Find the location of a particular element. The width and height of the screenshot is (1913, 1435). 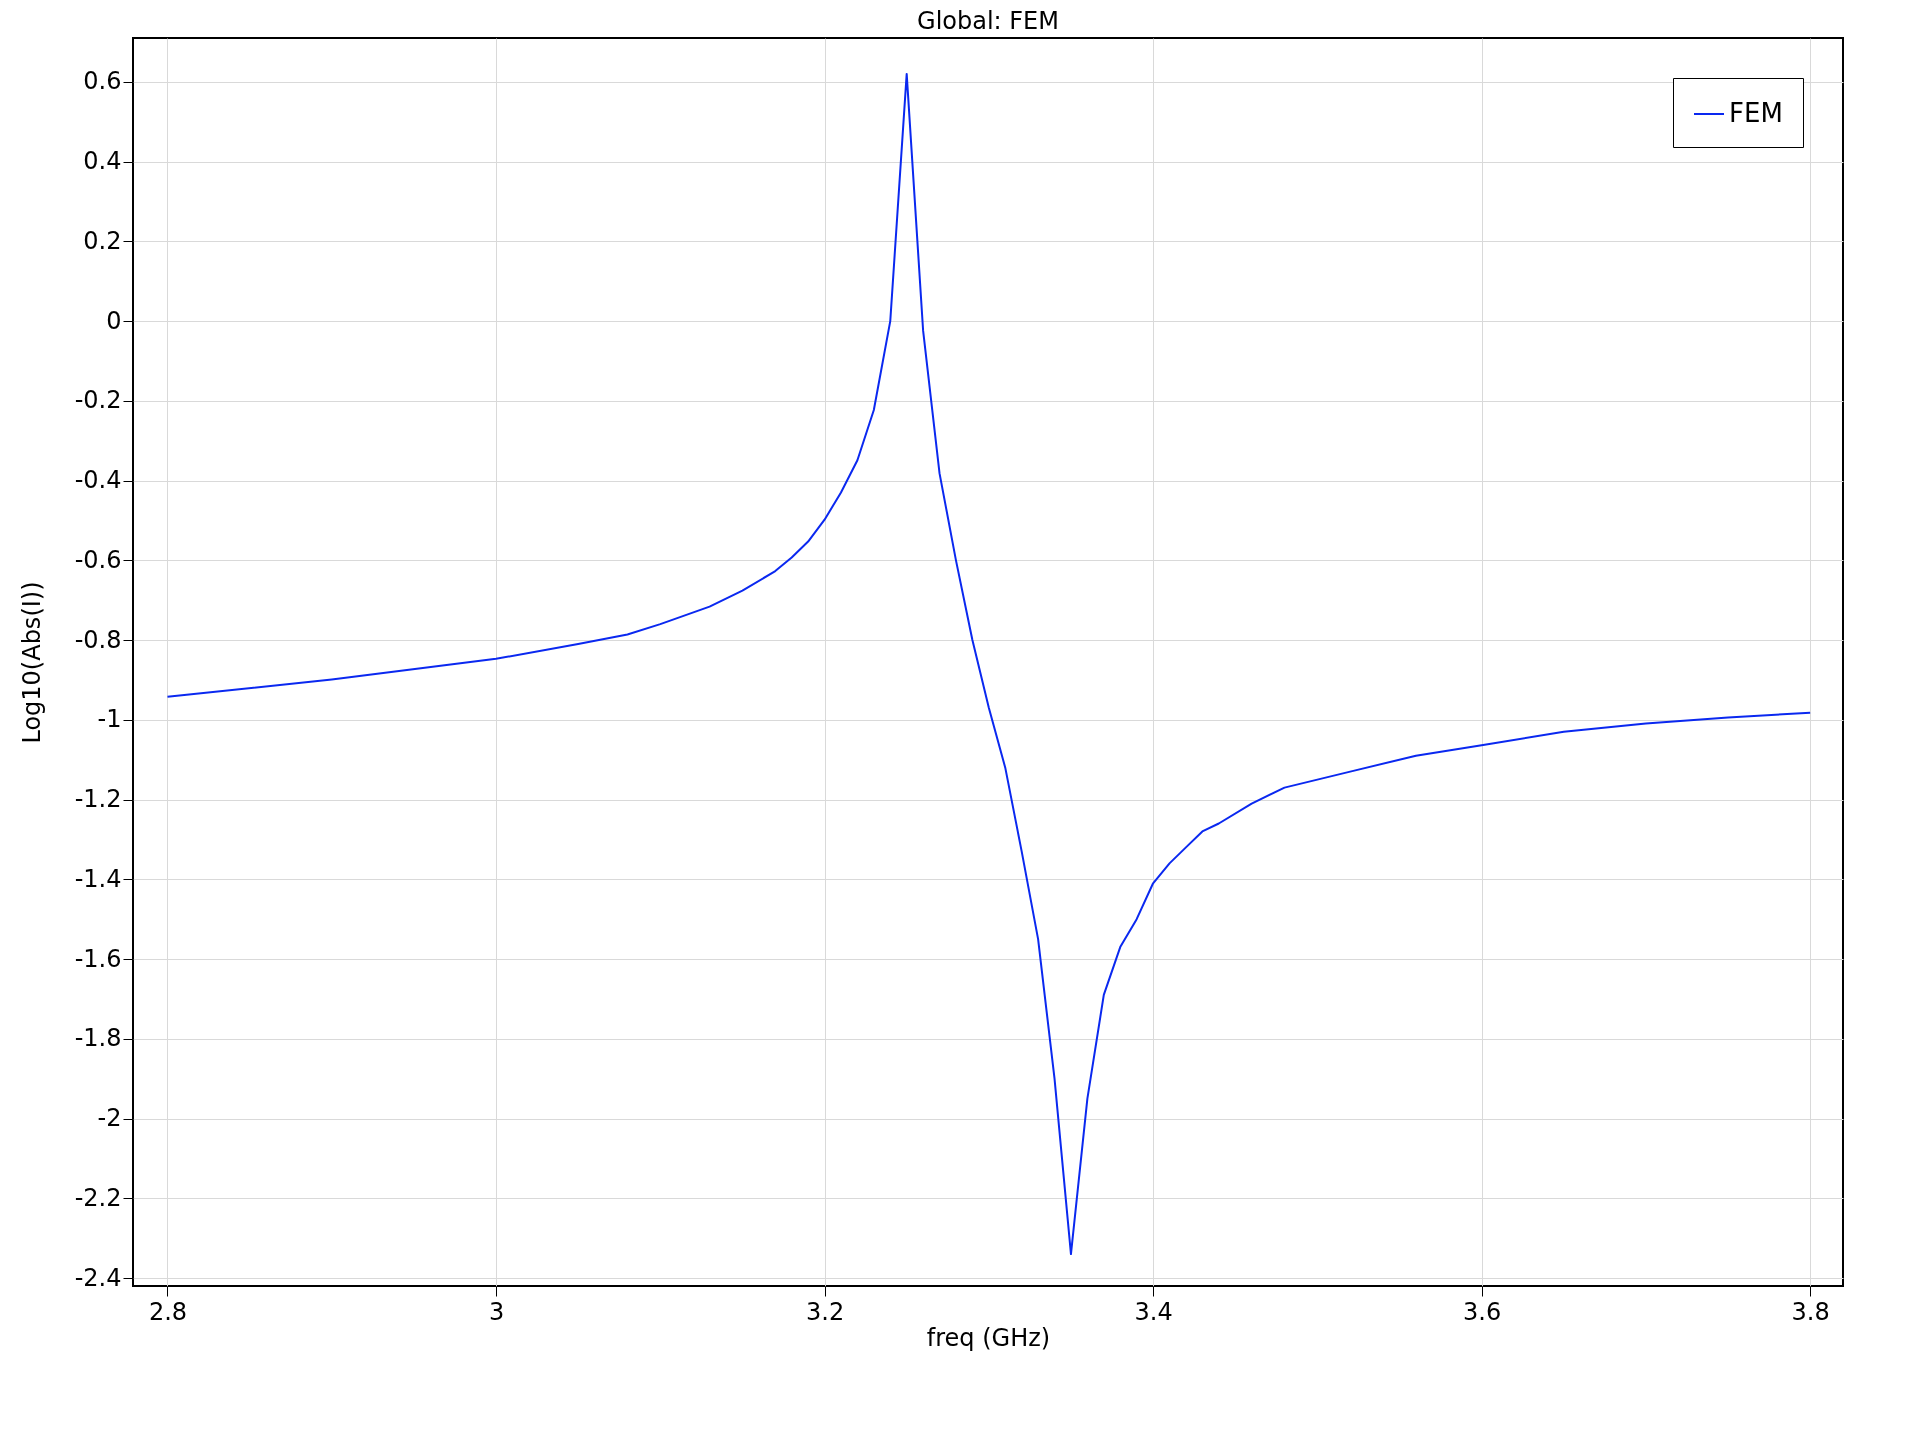

x-tick-label: 3.6 is located at coordinates (1482, 1311).